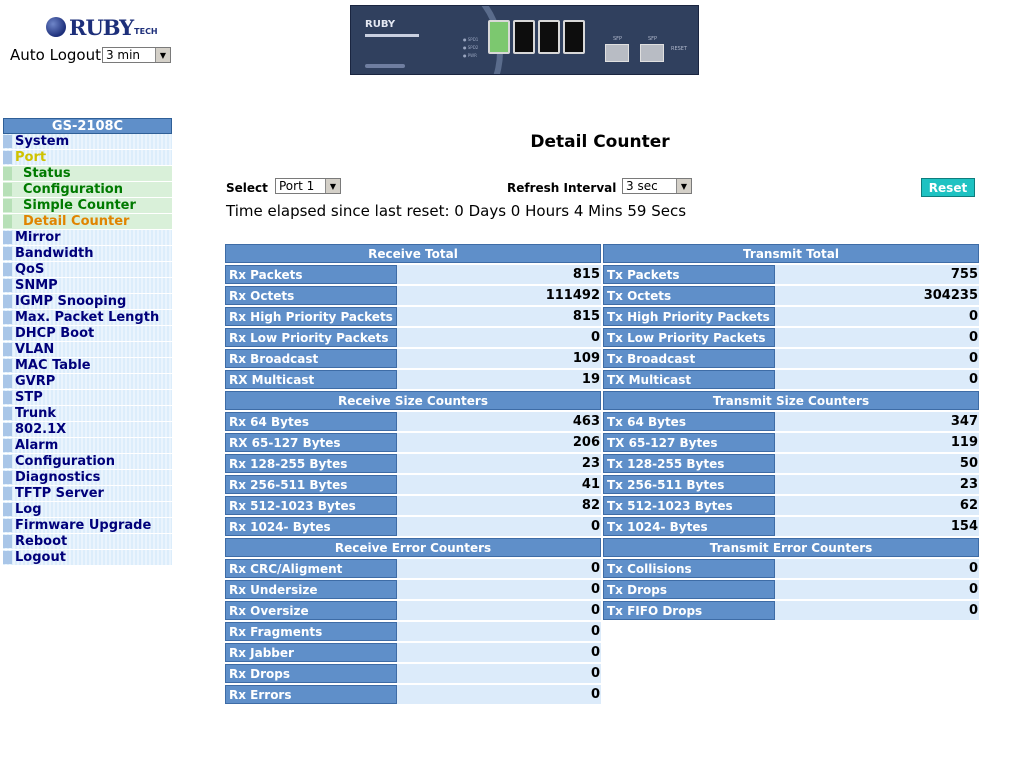  I want to click on counter-label: Rx Broadcast, so click(311, 358).